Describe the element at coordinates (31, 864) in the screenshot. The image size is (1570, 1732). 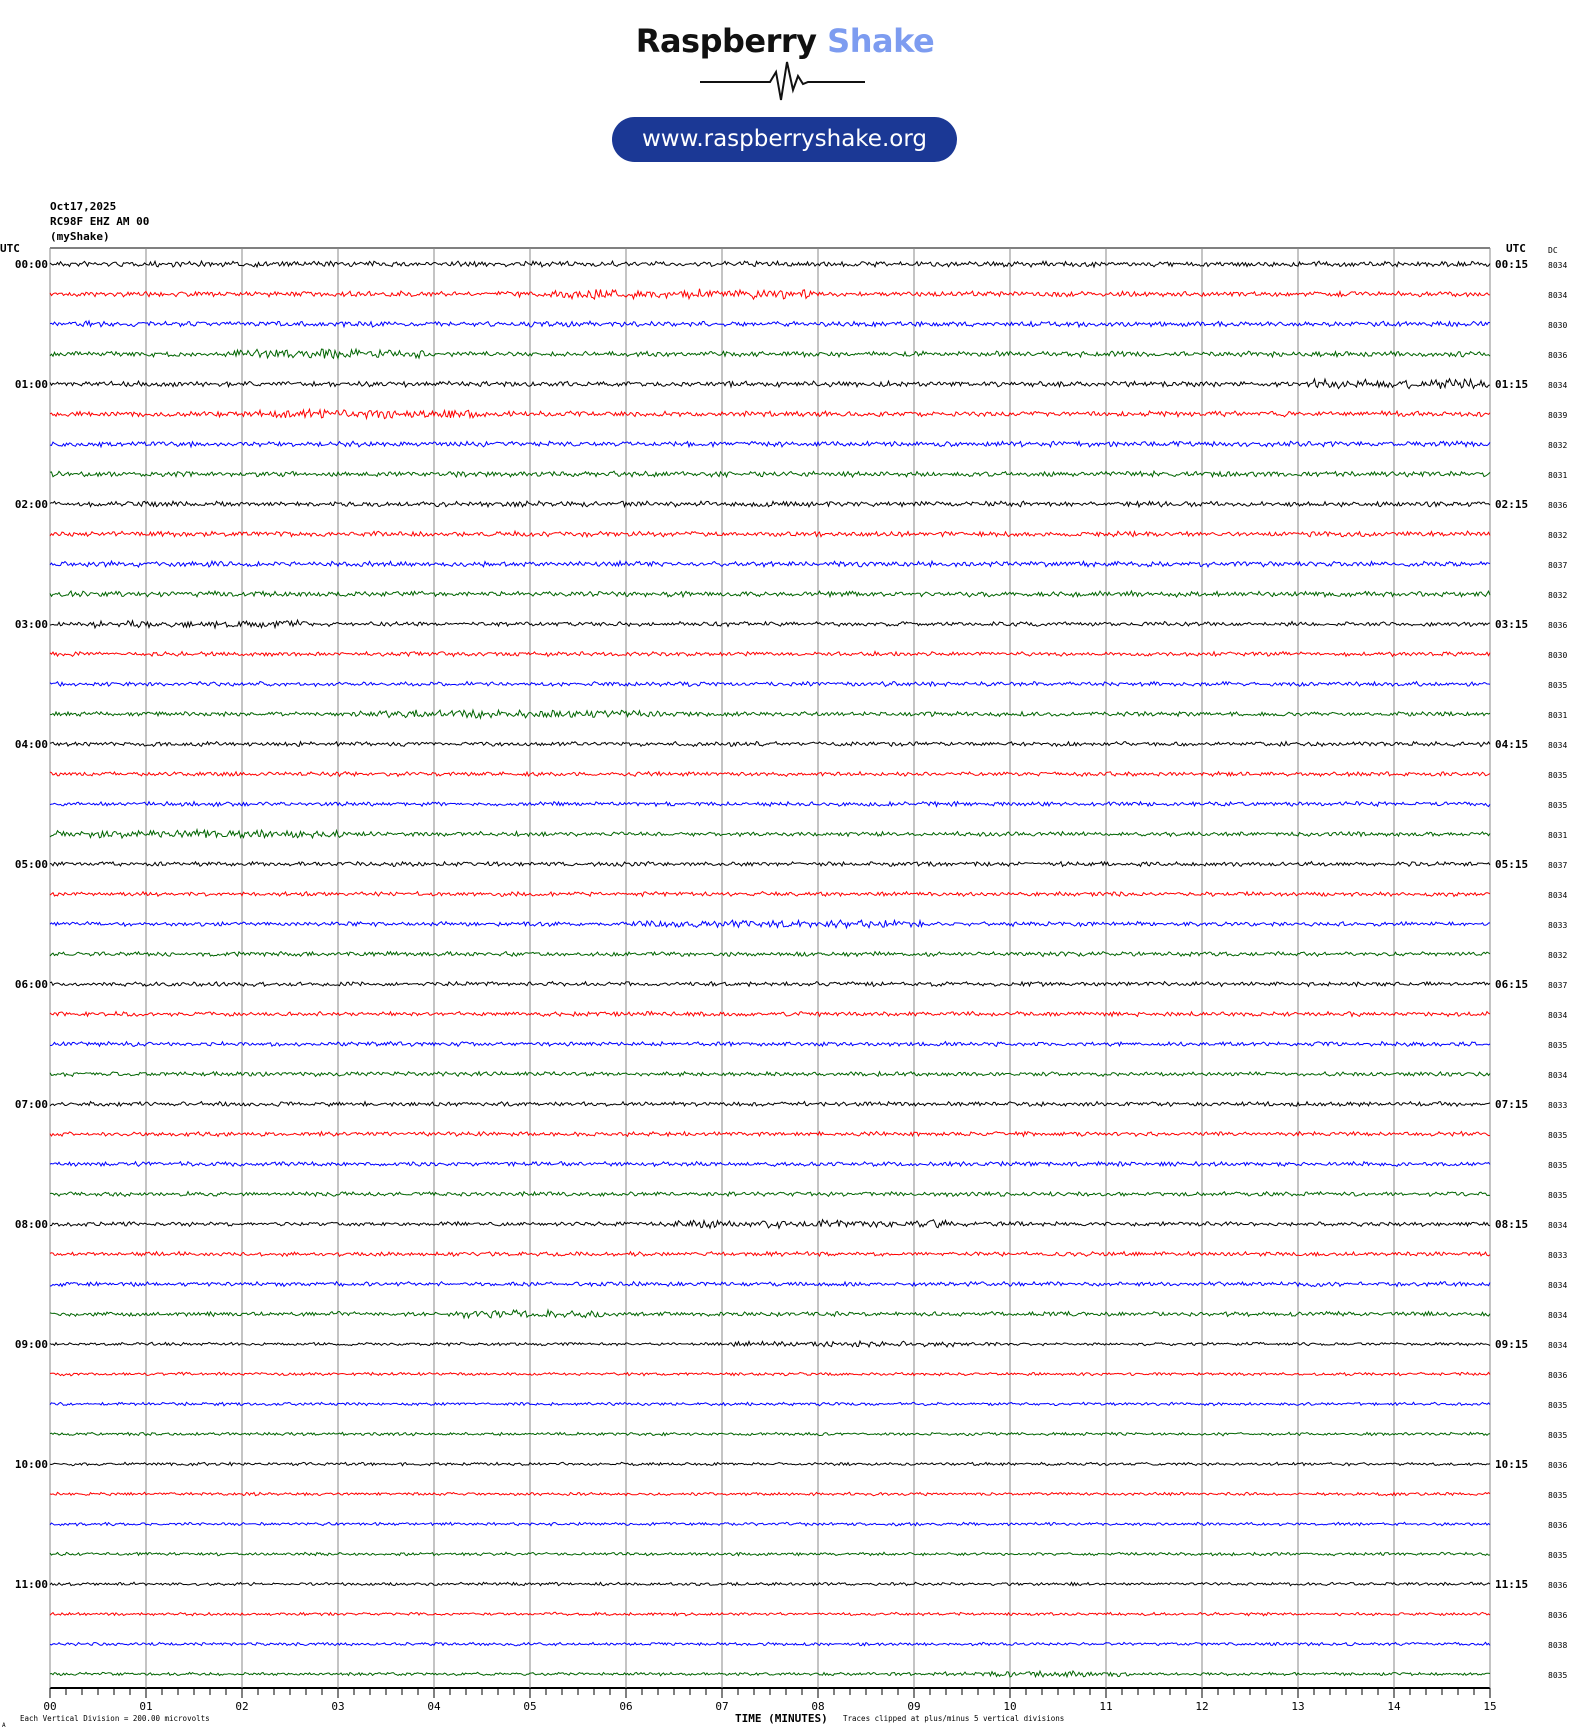
I see `left-hour-label: 05:00` at that location.